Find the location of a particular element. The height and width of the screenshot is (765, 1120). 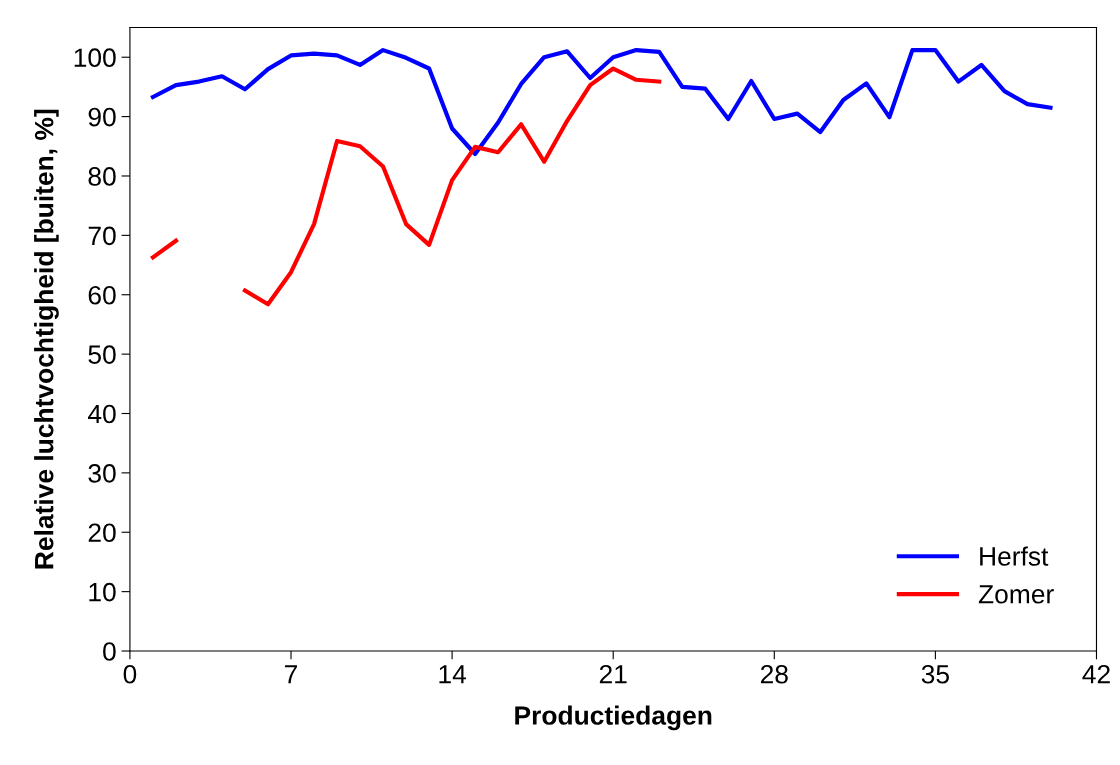

y-tick-label: 10 is located at coordinates (102, 592).